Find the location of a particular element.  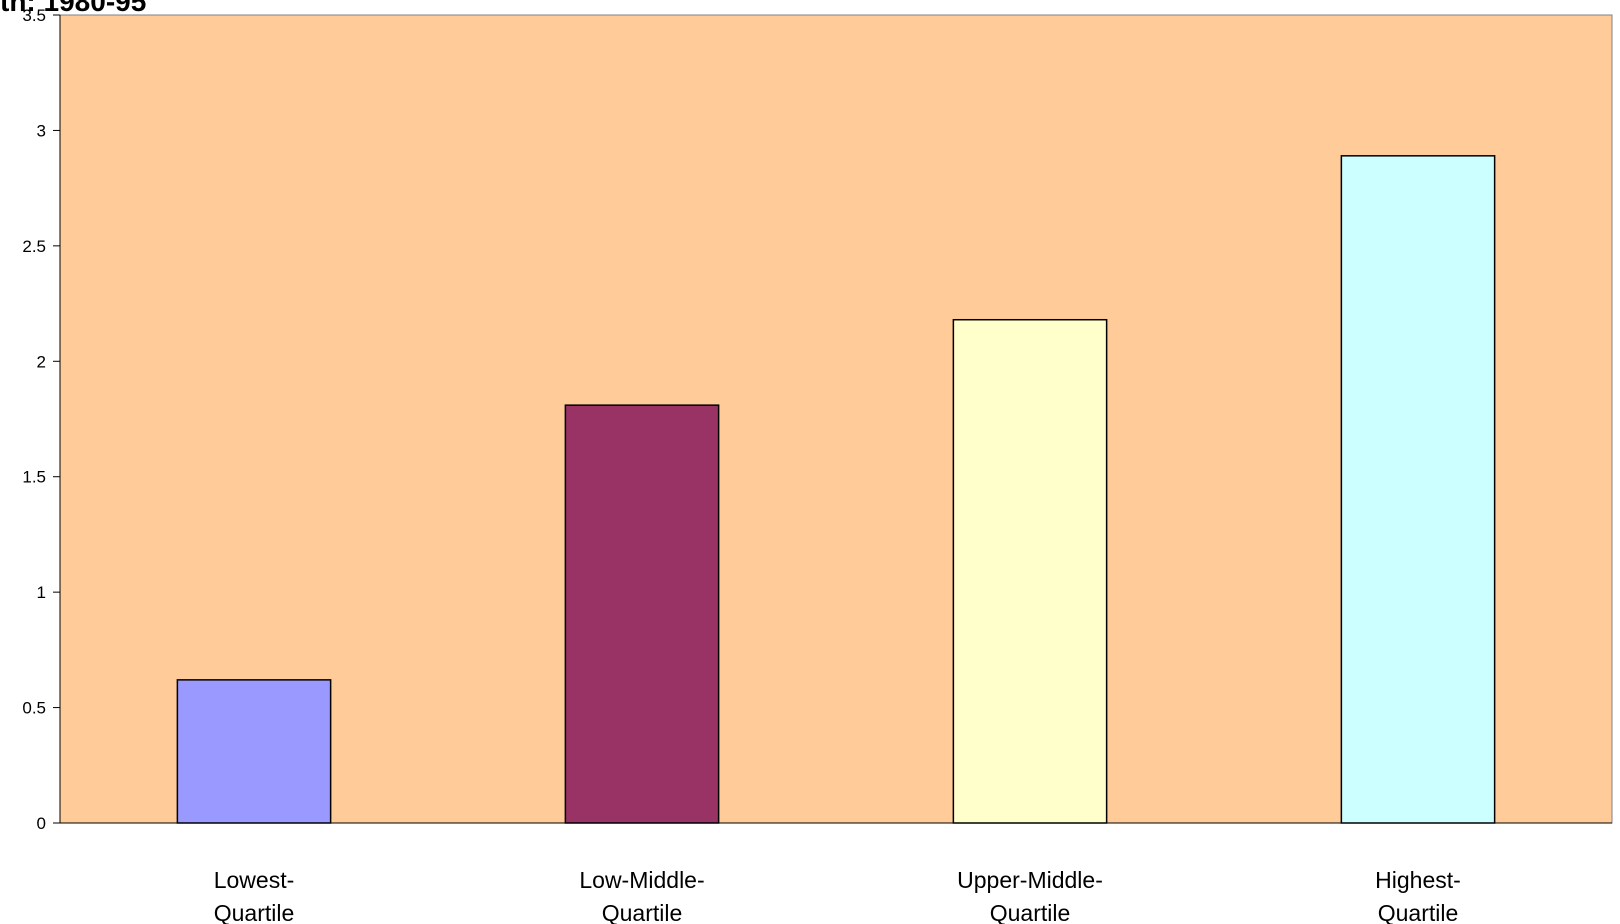

x-tick-label: Highest- is located at coordinates (1418, 880).